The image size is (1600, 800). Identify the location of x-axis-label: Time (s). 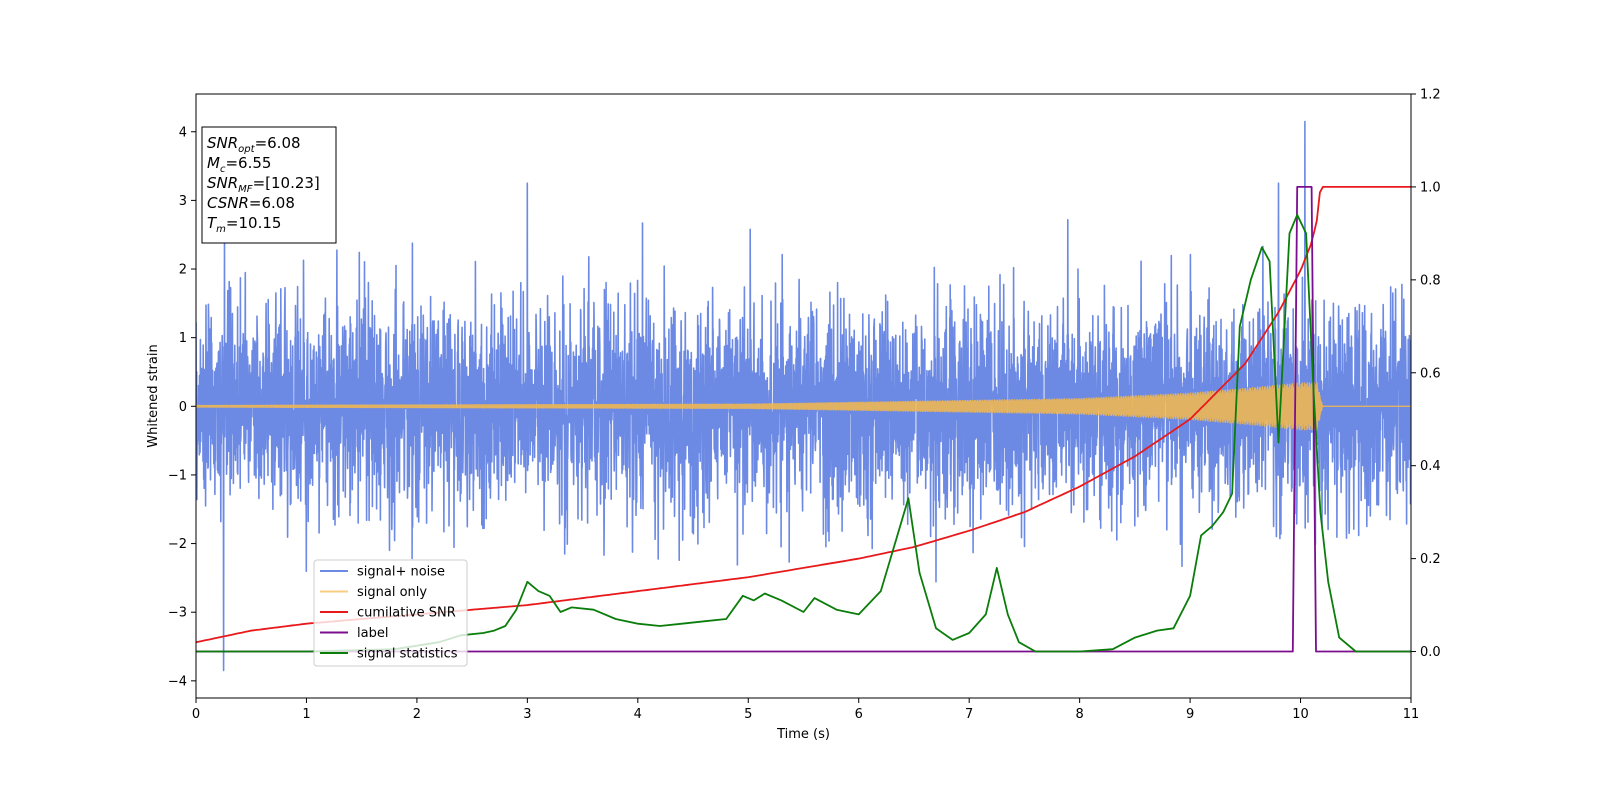
(803, 734).